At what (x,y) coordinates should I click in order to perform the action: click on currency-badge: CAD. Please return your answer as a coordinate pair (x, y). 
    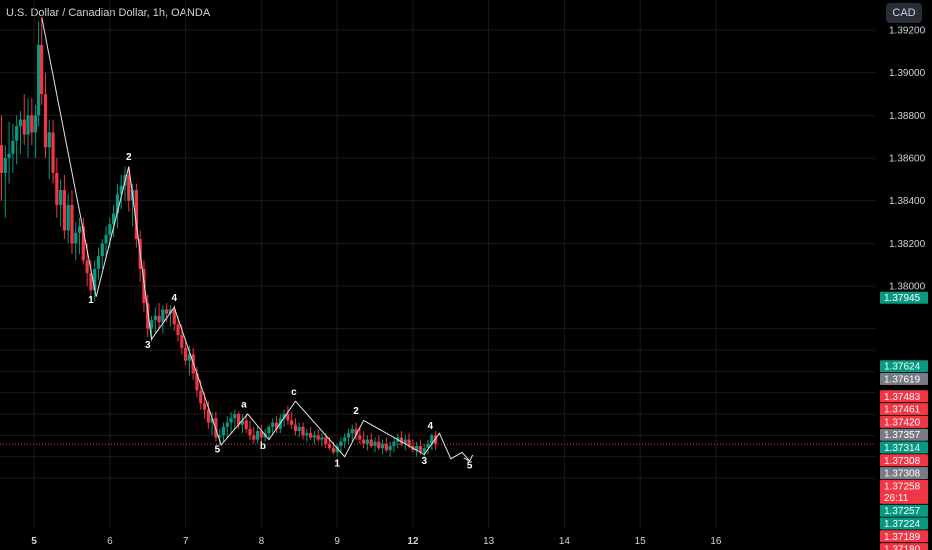
    Looking at the image, I should click on (904, 13).